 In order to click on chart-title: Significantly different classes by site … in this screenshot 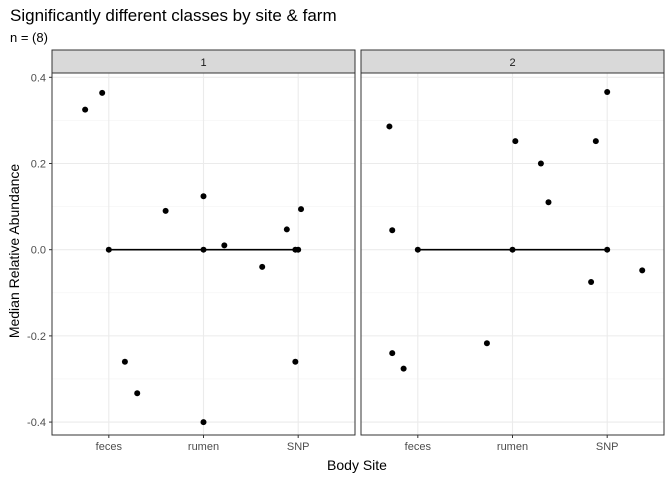, I will do `click(173, 15)`.